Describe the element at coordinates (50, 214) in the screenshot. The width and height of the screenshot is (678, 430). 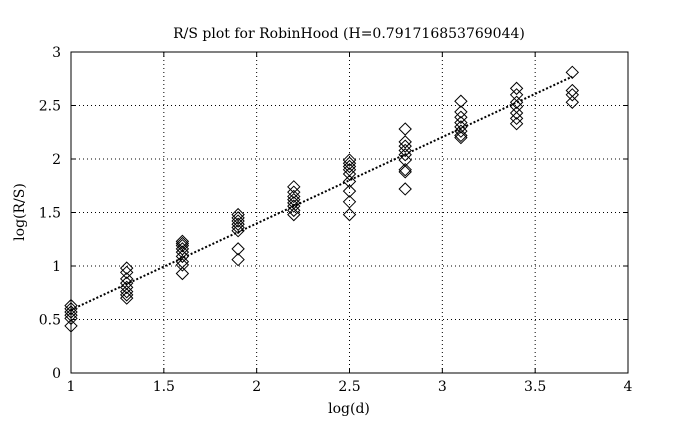
I see `y-tick-label: 1.5` at that location.